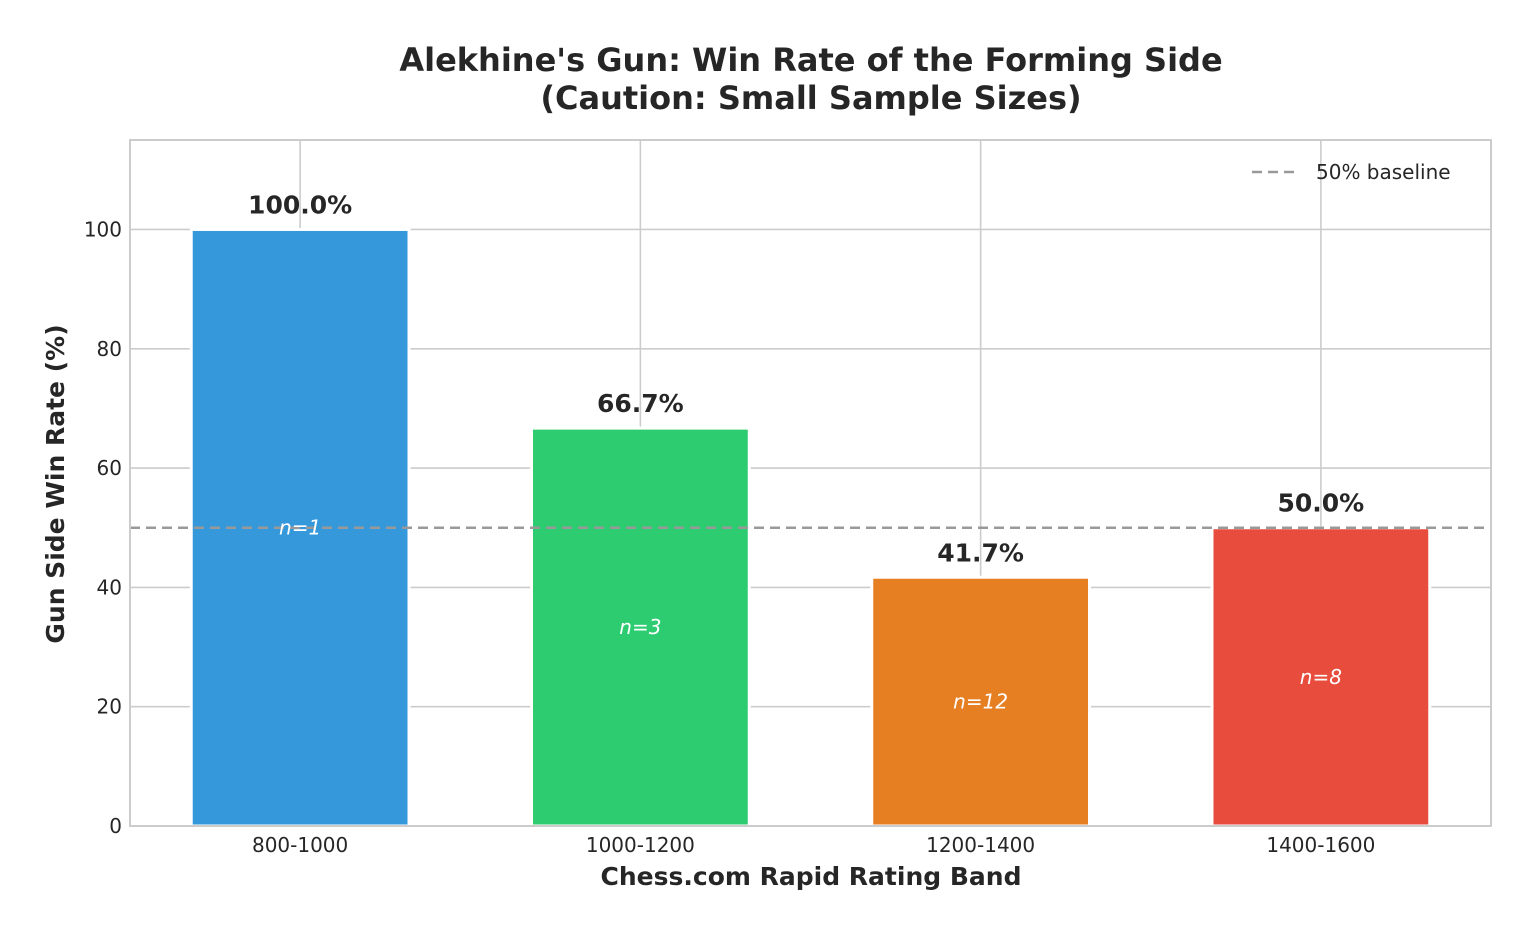  What do you see at coordinates (109, 707) in the screenshot?
I see `y-tick-label: 20` at bounding box center [109, 707].